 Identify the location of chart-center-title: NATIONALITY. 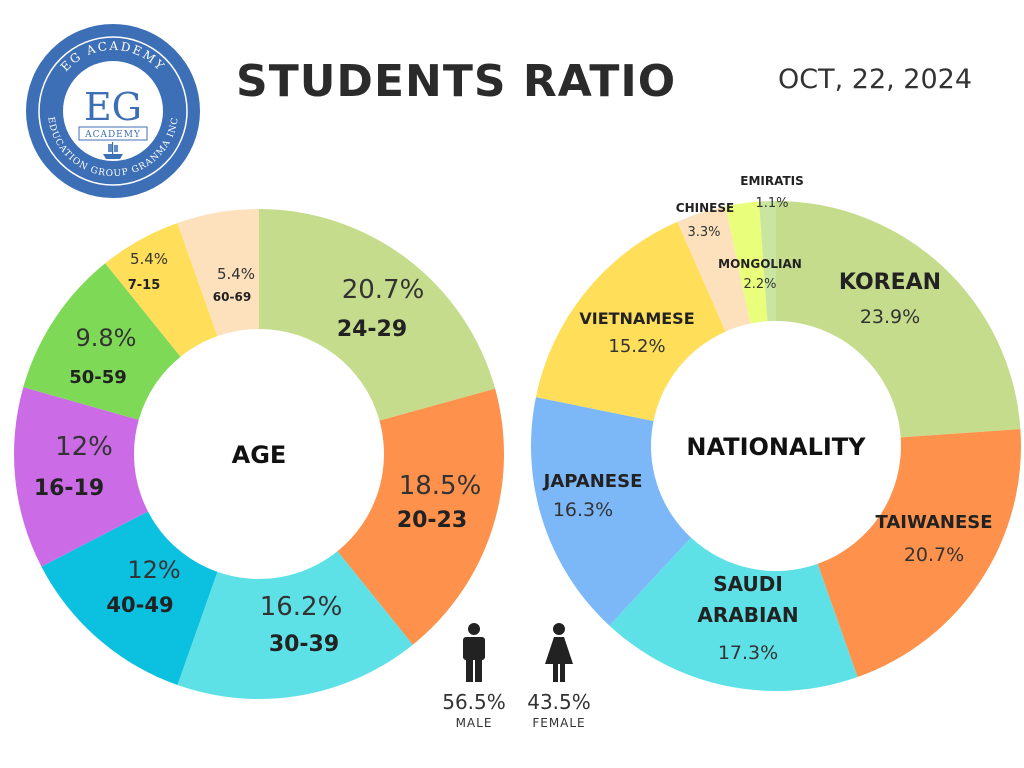
(776, 447).